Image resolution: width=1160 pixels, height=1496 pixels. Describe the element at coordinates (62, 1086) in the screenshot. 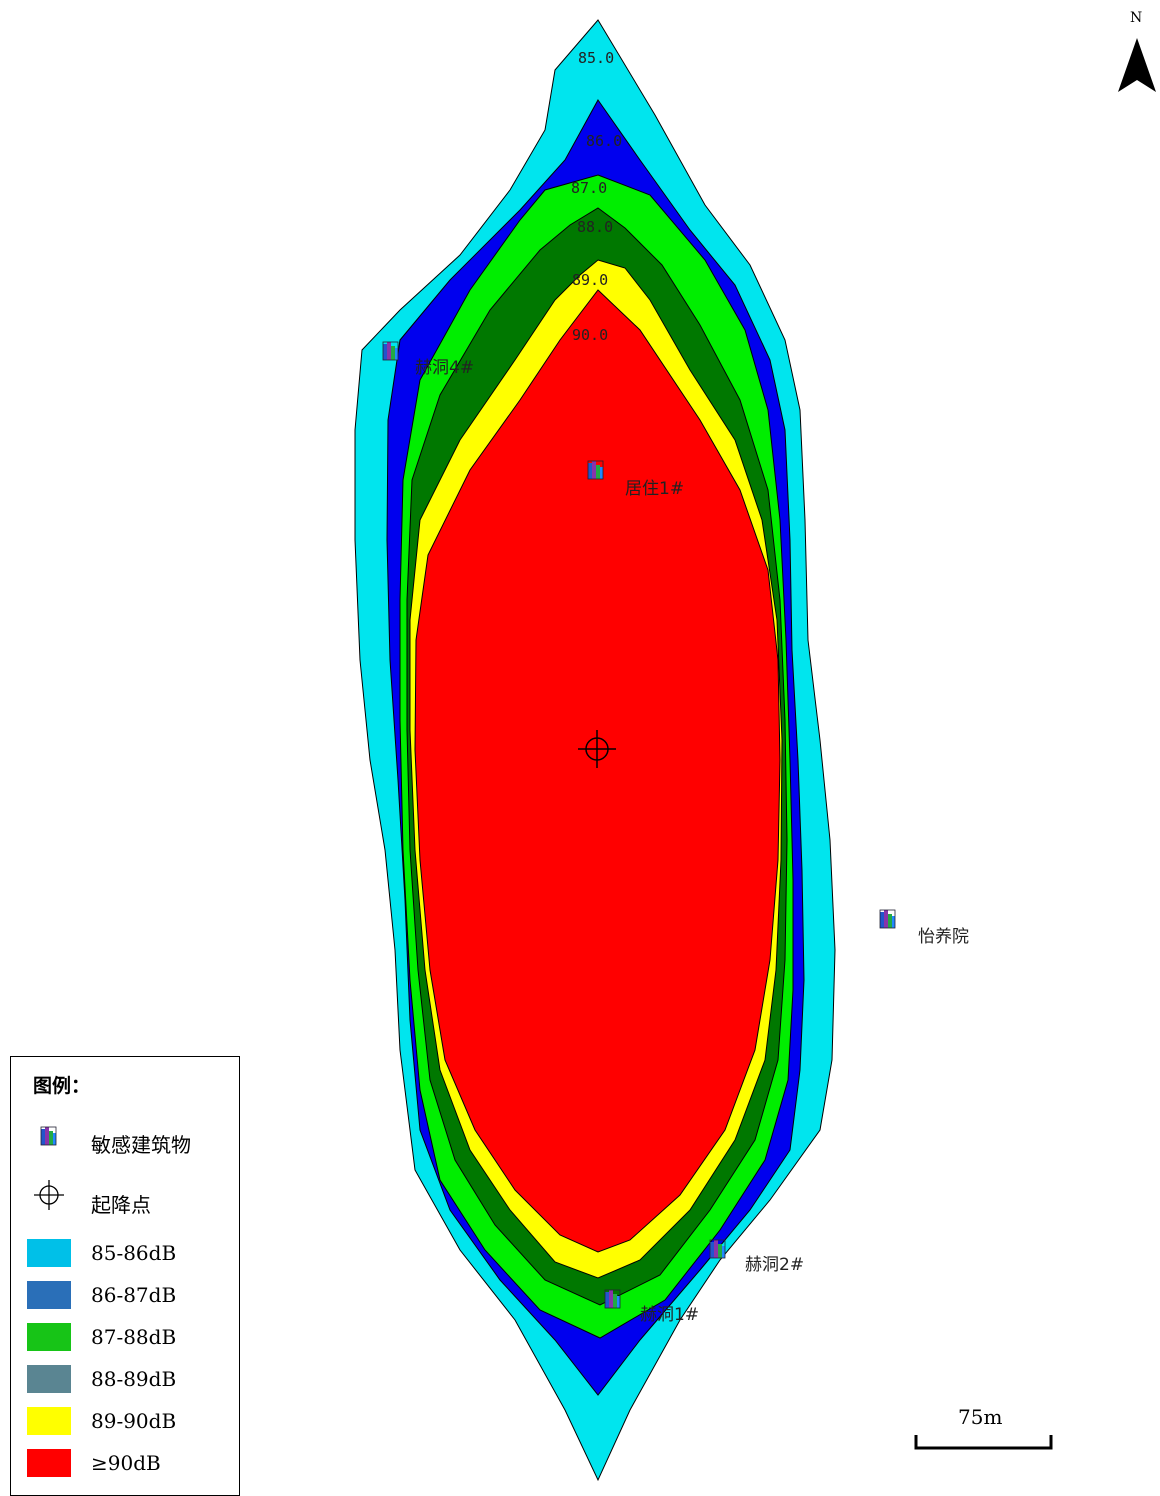

I see `legend-title: 图例：` at that location.